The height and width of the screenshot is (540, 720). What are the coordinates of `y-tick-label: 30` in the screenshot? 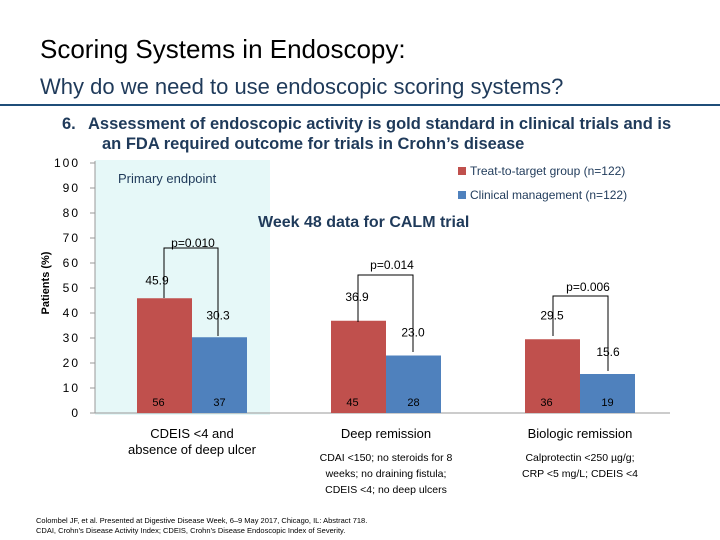 It's located at (71, 338).